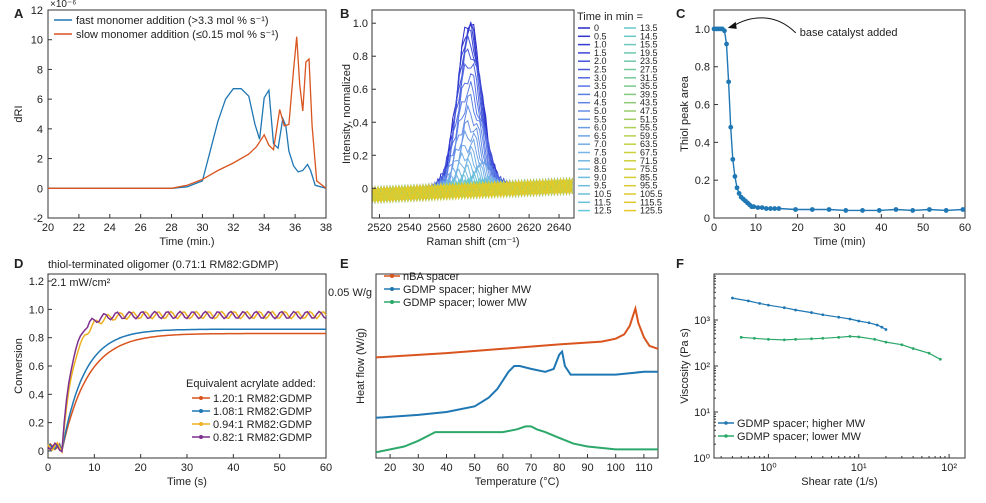  Describe the element at coordinates (600, 36) in the screenshot. I see `legend-label: 0.5` at that location.